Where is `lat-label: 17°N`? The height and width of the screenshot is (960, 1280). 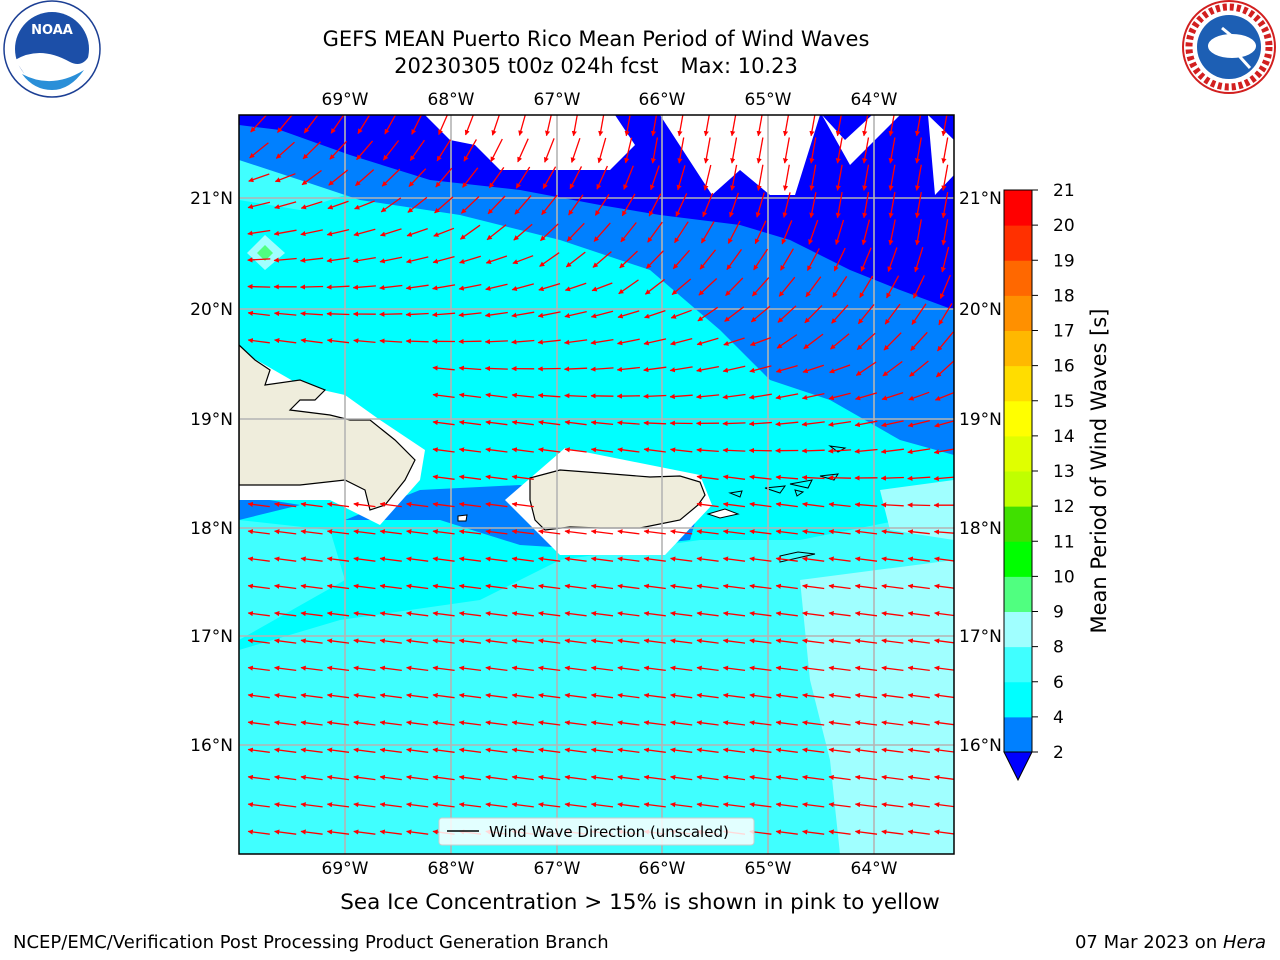
lat-label: 17°N is located at coordinates (211, 637).